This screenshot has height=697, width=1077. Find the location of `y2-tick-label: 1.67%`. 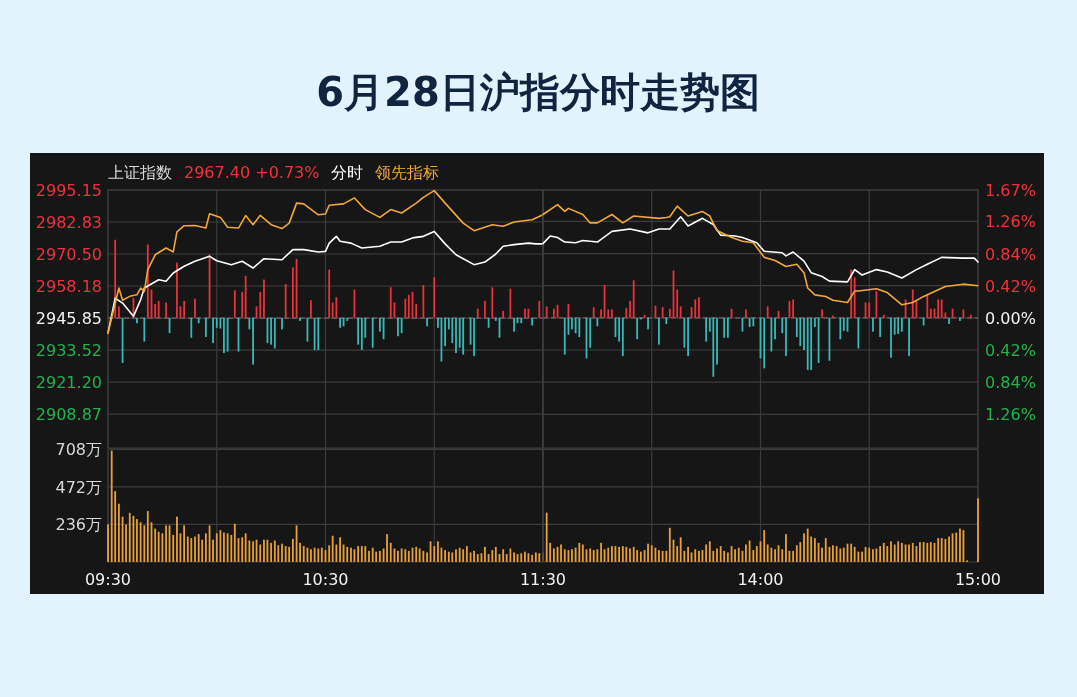

y2-tick-label: 1.67% is located at coordinates (1010, 190).